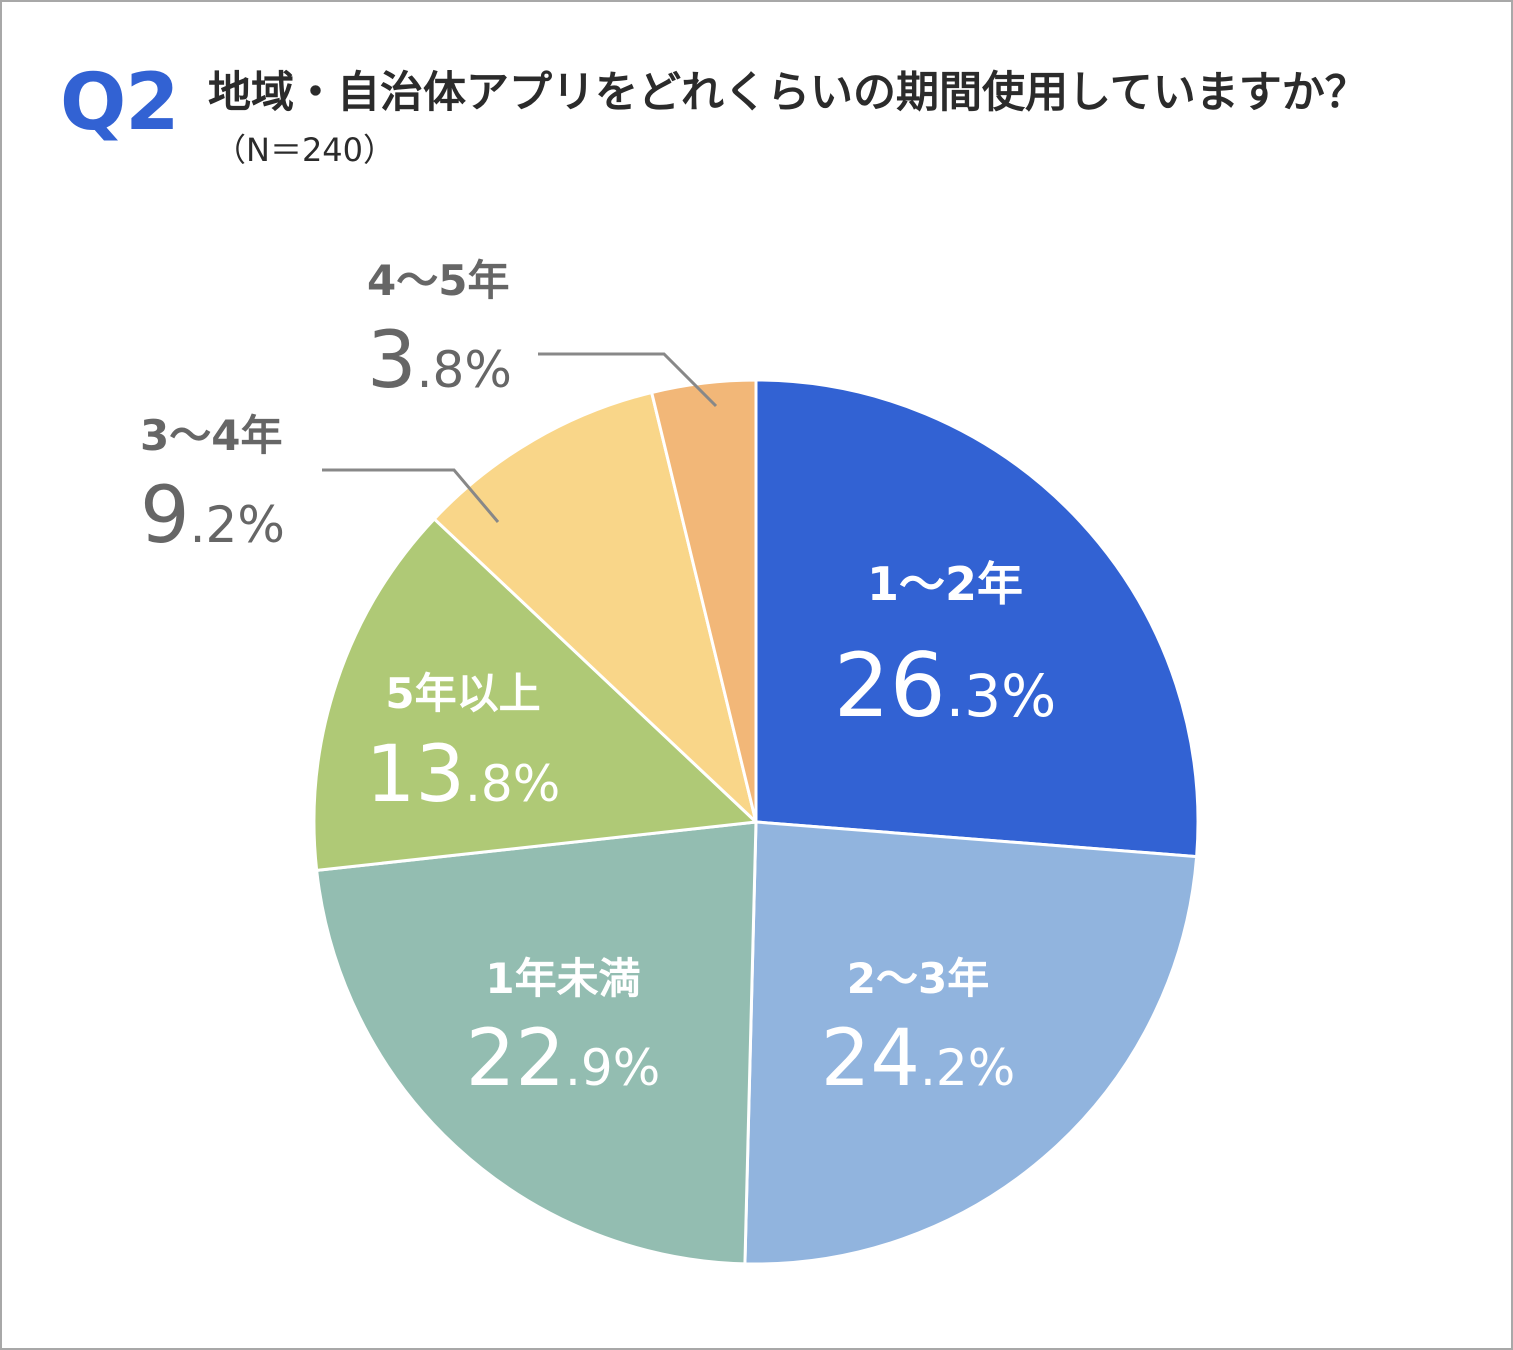 This screenshot has width=1513, height=1350. Describe the element at coordinates (967, 1068) in the screenshot. I see `slice-value-dec-2: .2%` at that location.